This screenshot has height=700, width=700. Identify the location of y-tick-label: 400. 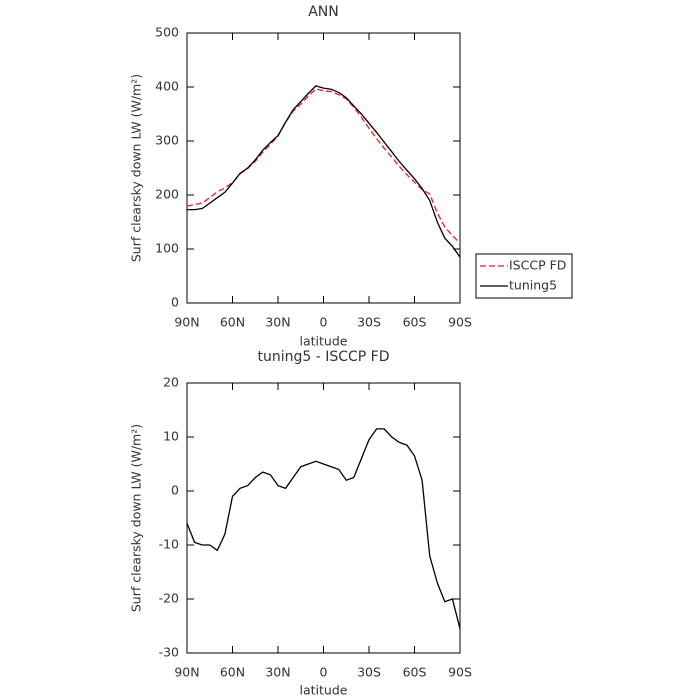
(167, 86).